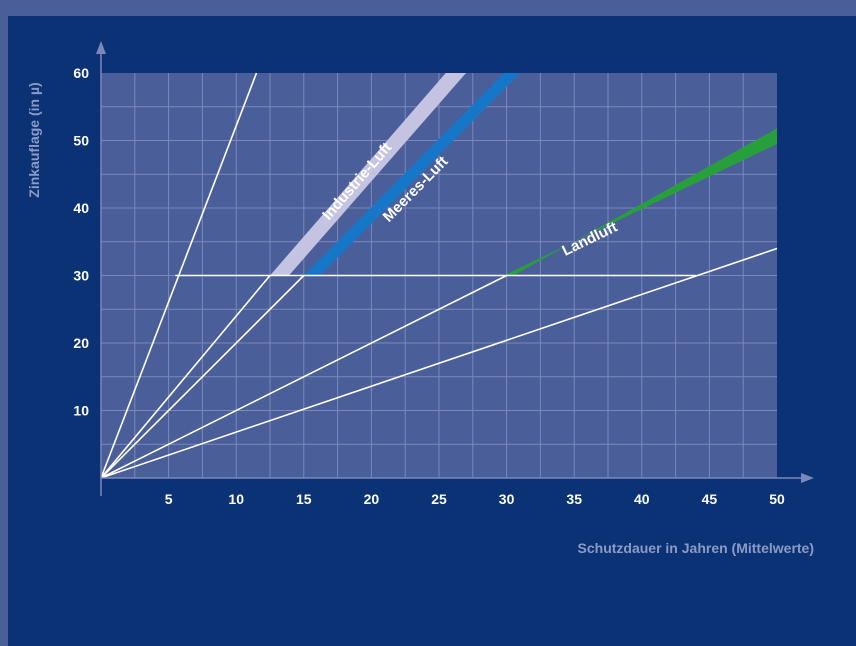 Image resolution: width=856 pixels, height=646 pixels. Describe the element at coordinates (507, 499) in the screenshot. I see `x-tick-label: 30` at that location.